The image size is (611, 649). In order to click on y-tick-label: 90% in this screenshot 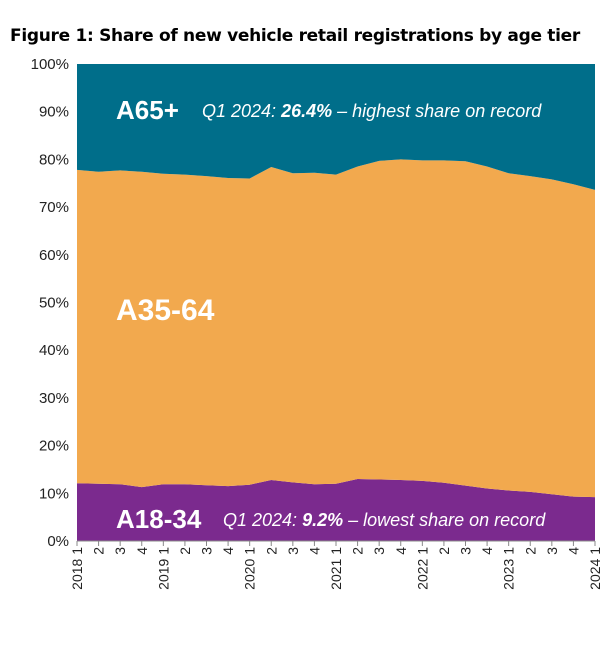, I will do `click(54, 112)`.